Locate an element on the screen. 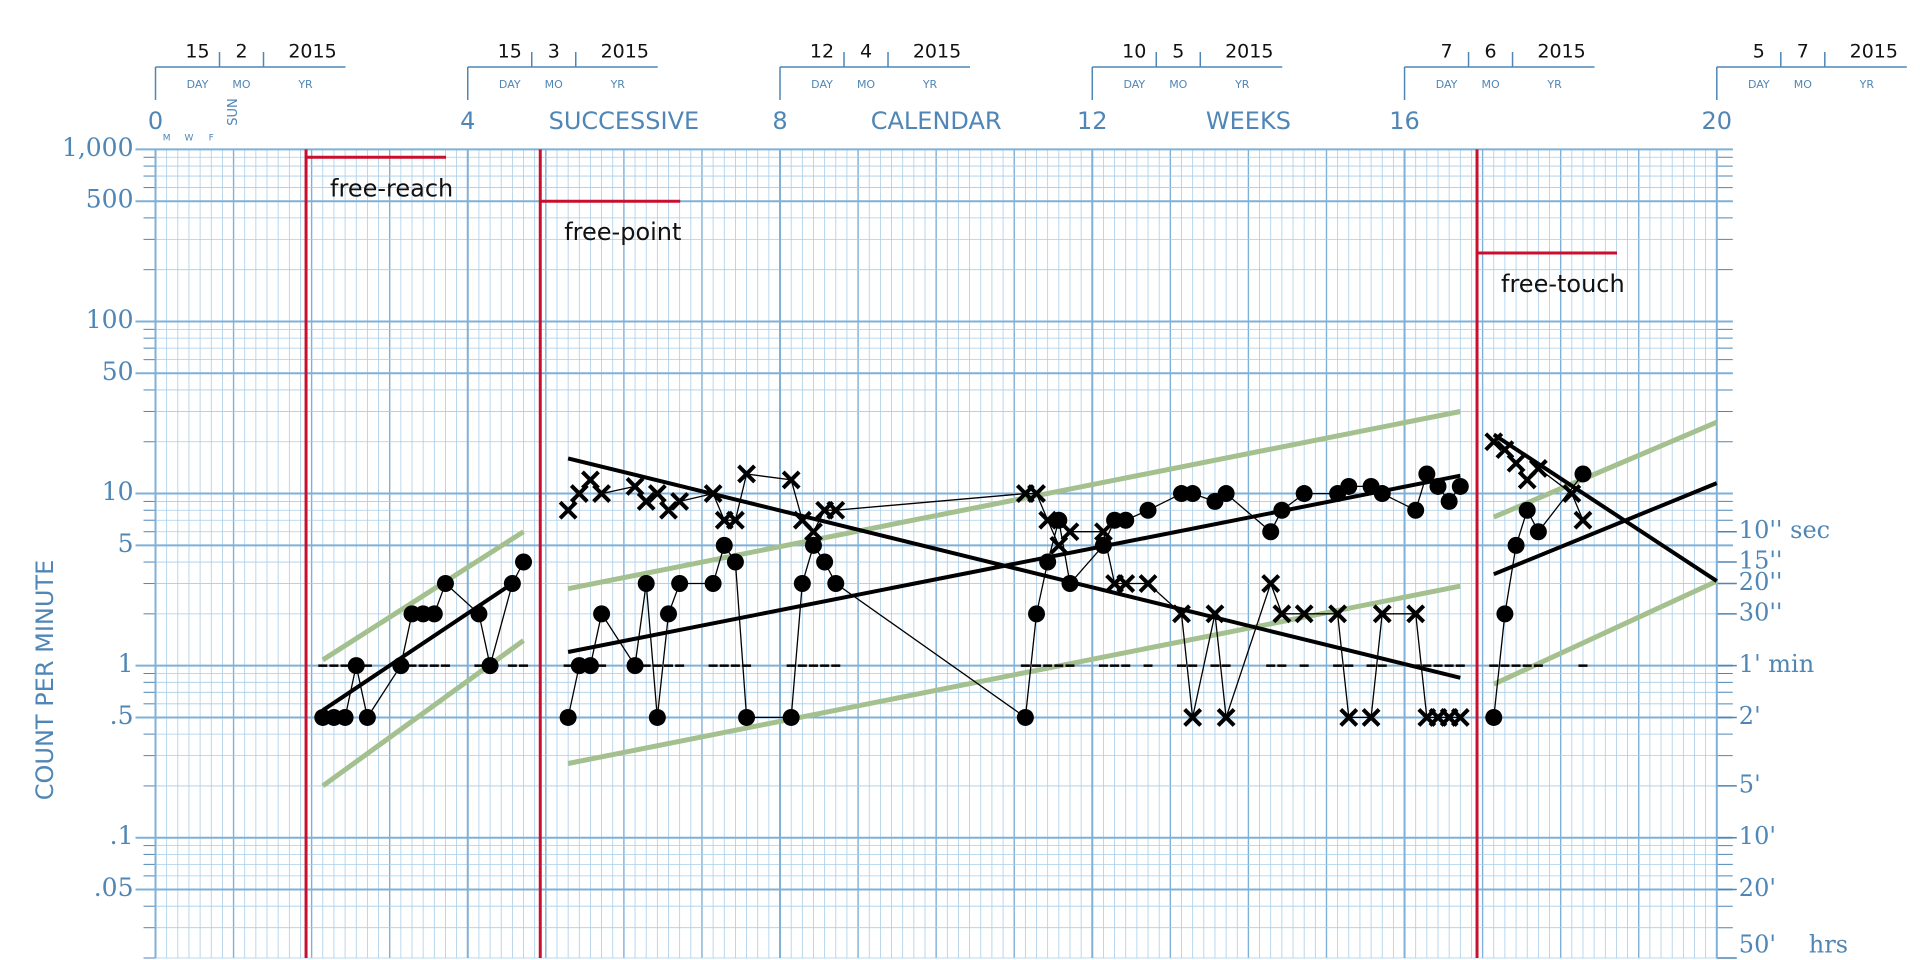 Image resolution: width=1920 pixels, height=960 pixels. date-month: 2 is located at coordinates (241, 52).